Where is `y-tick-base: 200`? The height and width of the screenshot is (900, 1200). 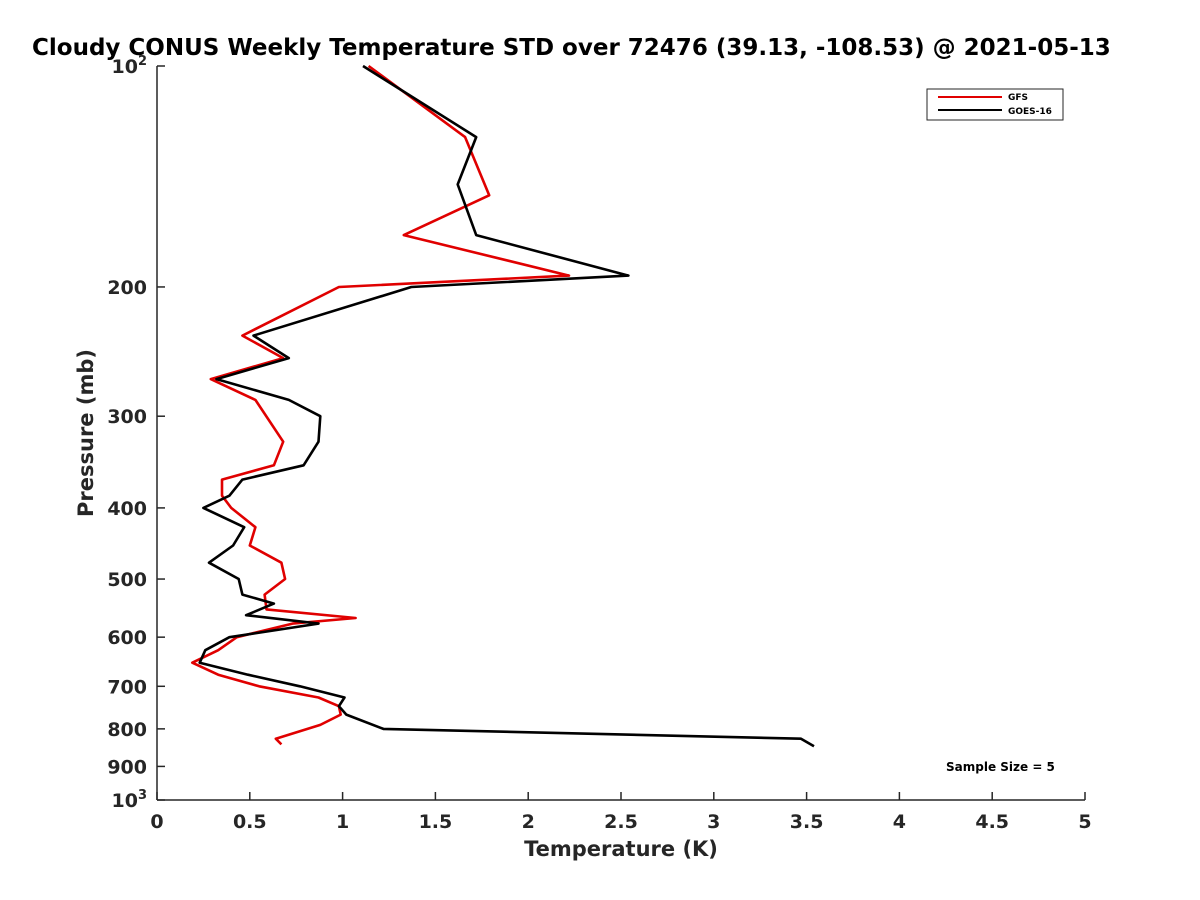
y-tick-base: 200 is located at coordinates (127, 288).